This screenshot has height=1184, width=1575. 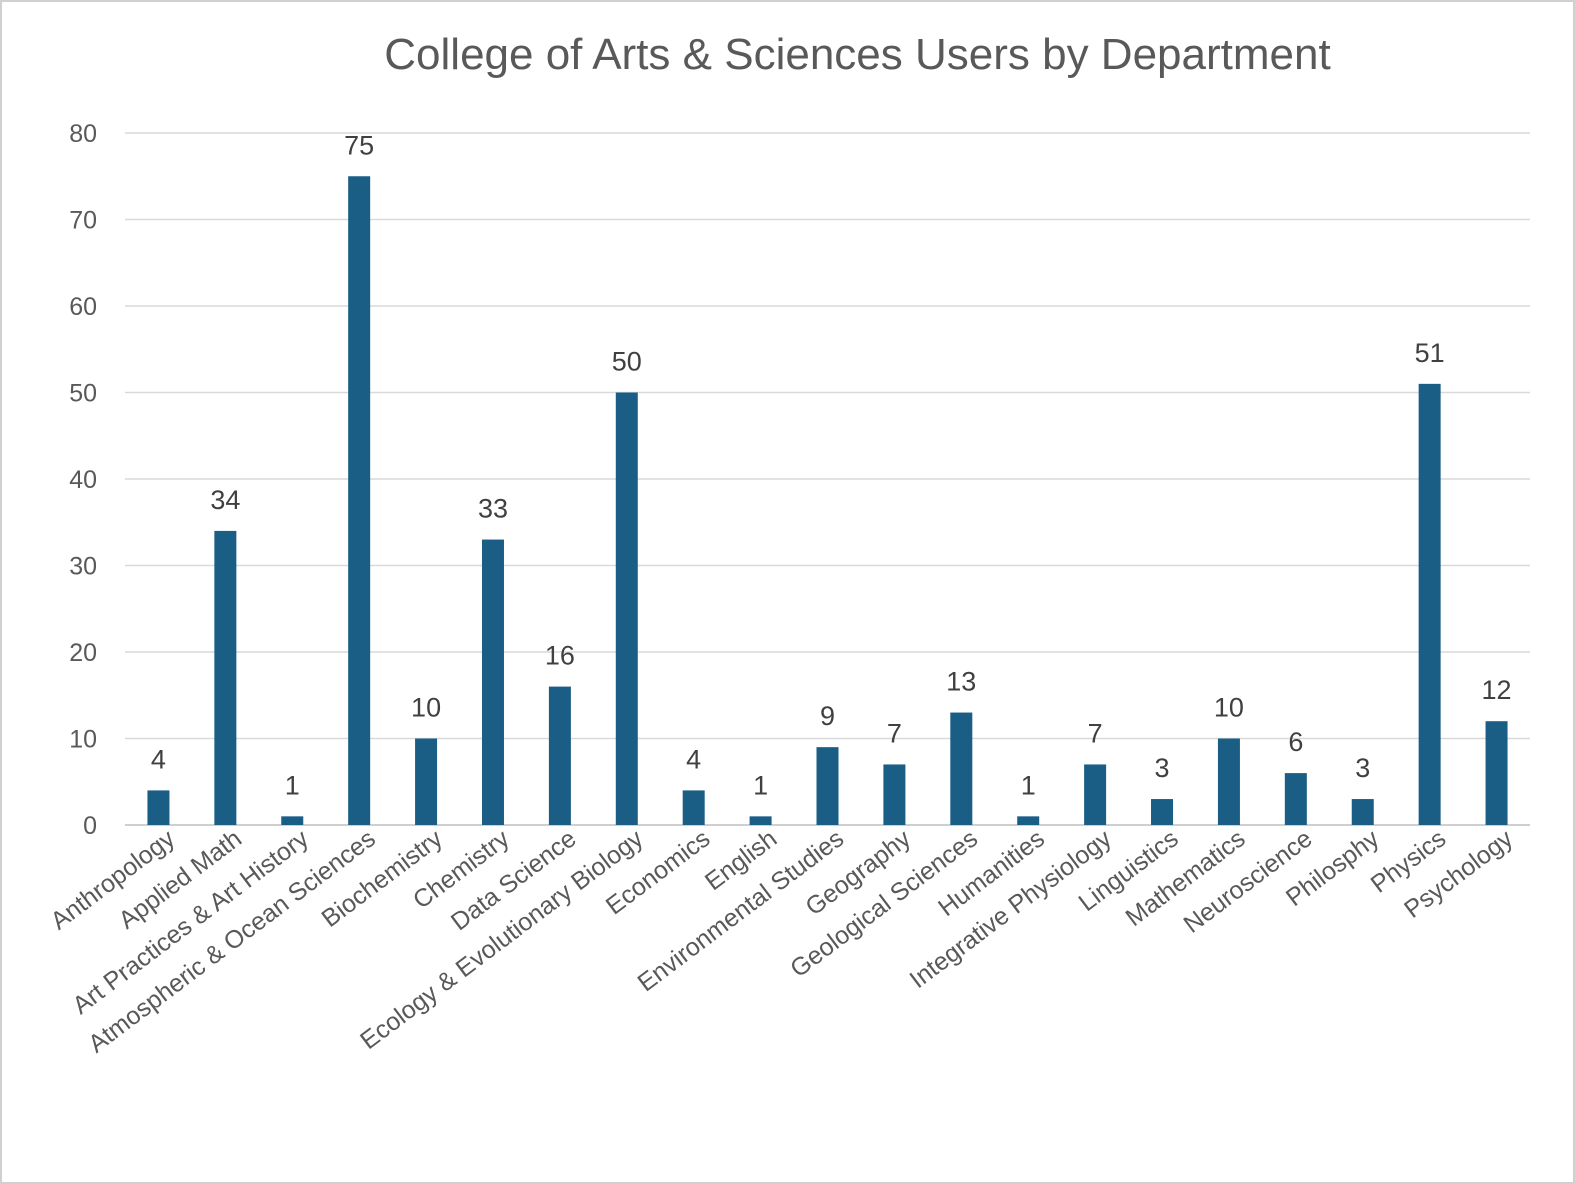 I want to click on y-tick-label: 50, so click(x=83, y=394).